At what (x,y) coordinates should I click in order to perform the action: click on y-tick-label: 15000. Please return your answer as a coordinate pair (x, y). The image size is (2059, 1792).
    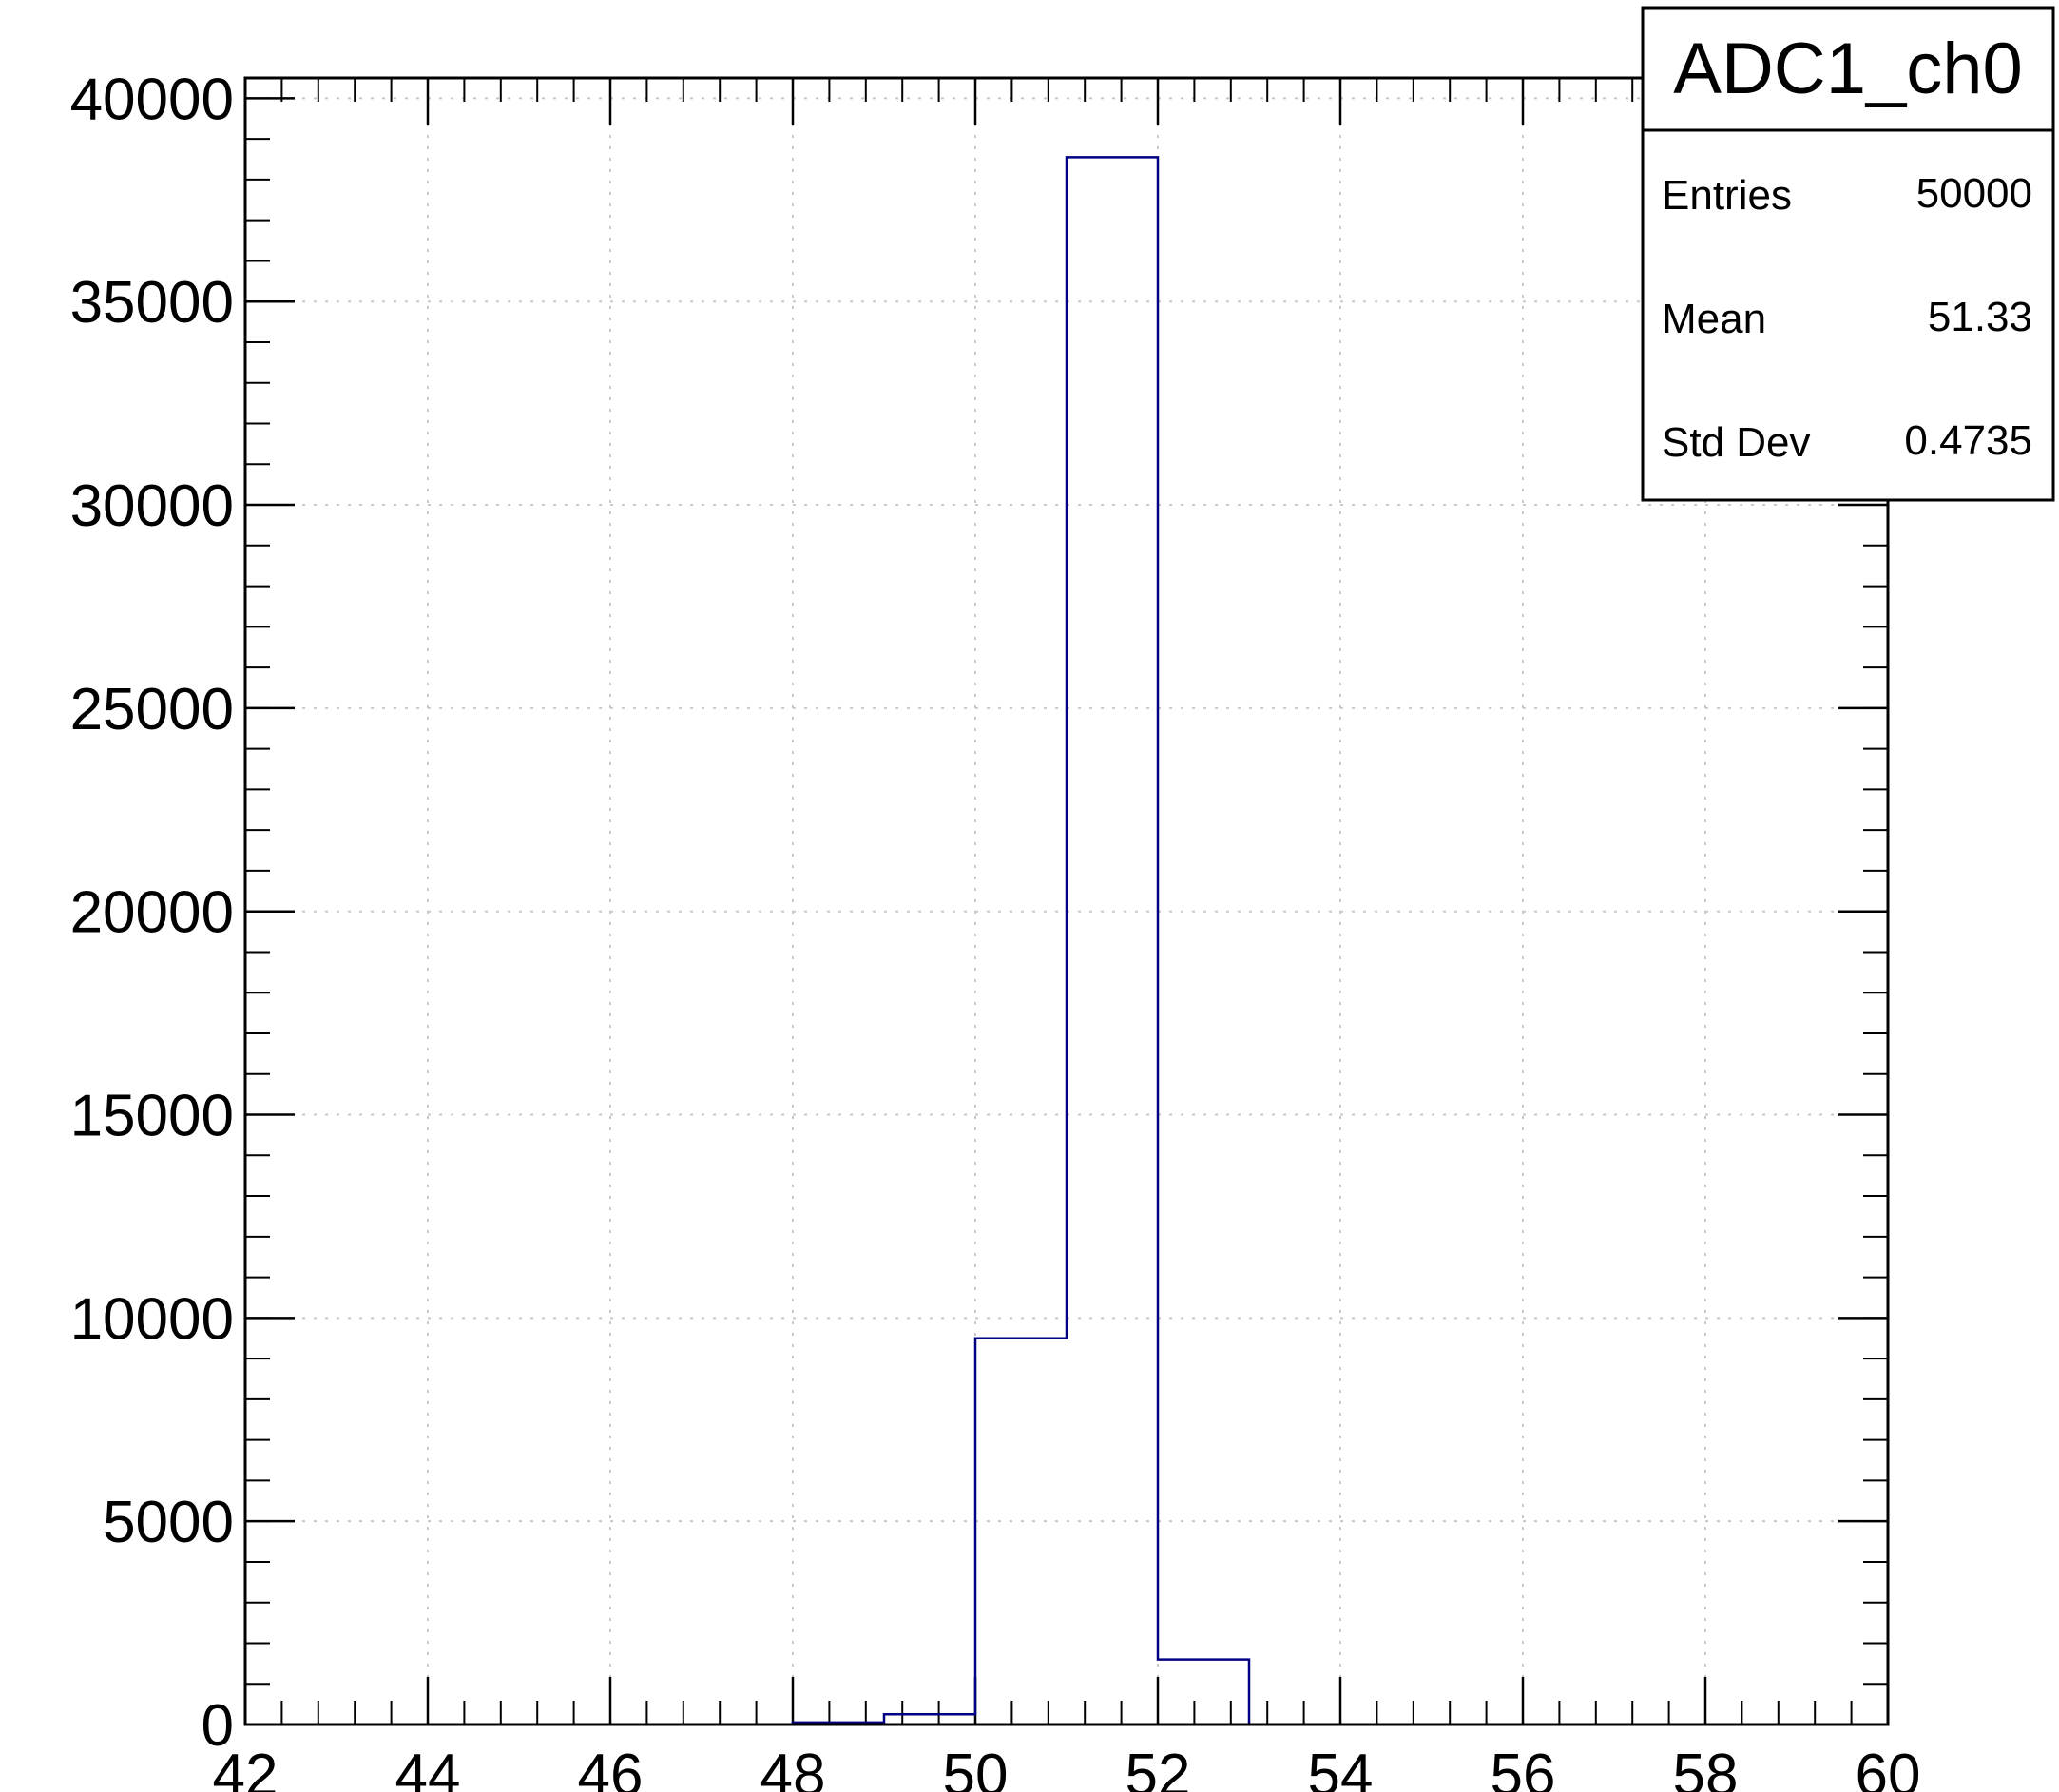
    Looking at the image, I should click on (152, 1116).